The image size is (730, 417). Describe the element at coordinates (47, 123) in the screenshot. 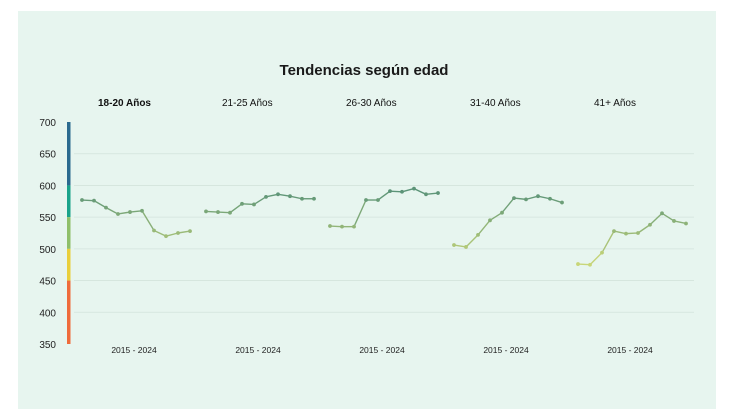

I see `y-tick-label: 700` at that location.